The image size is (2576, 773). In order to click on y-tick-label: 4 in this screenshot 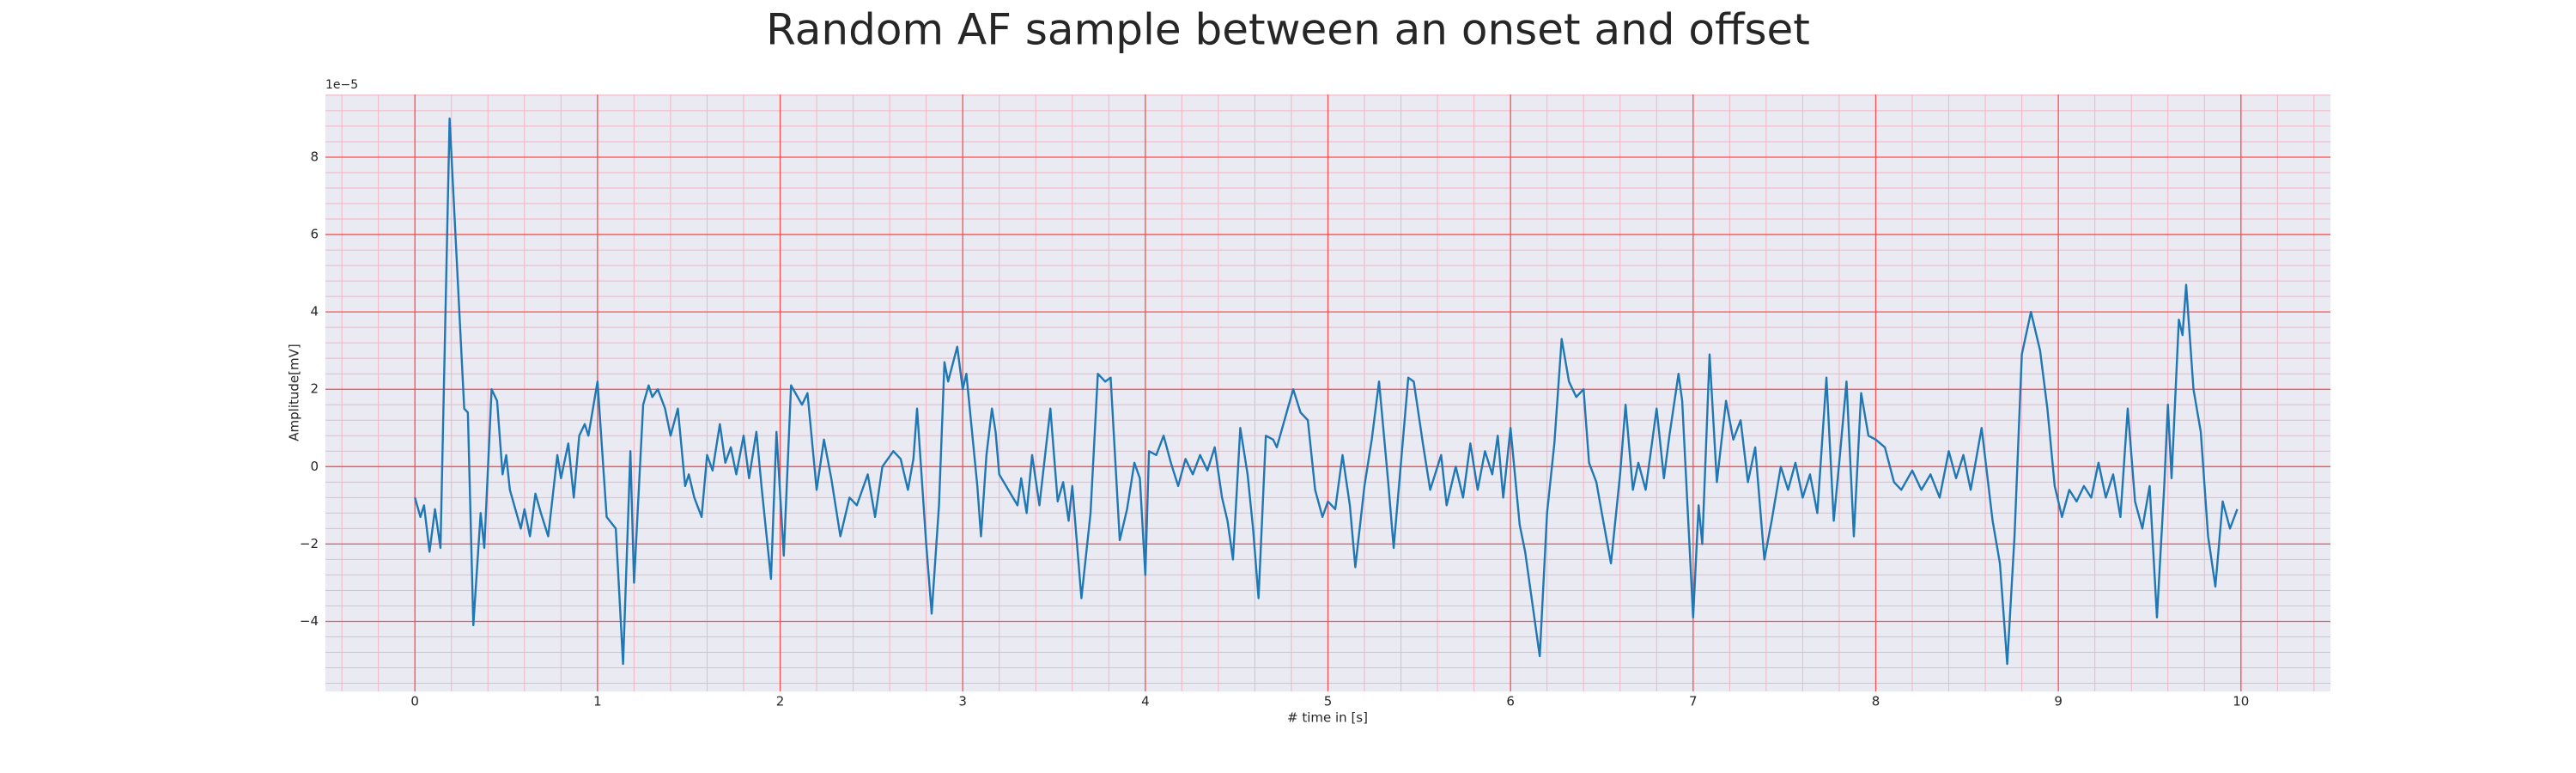, I will do `click(314, 312)`.